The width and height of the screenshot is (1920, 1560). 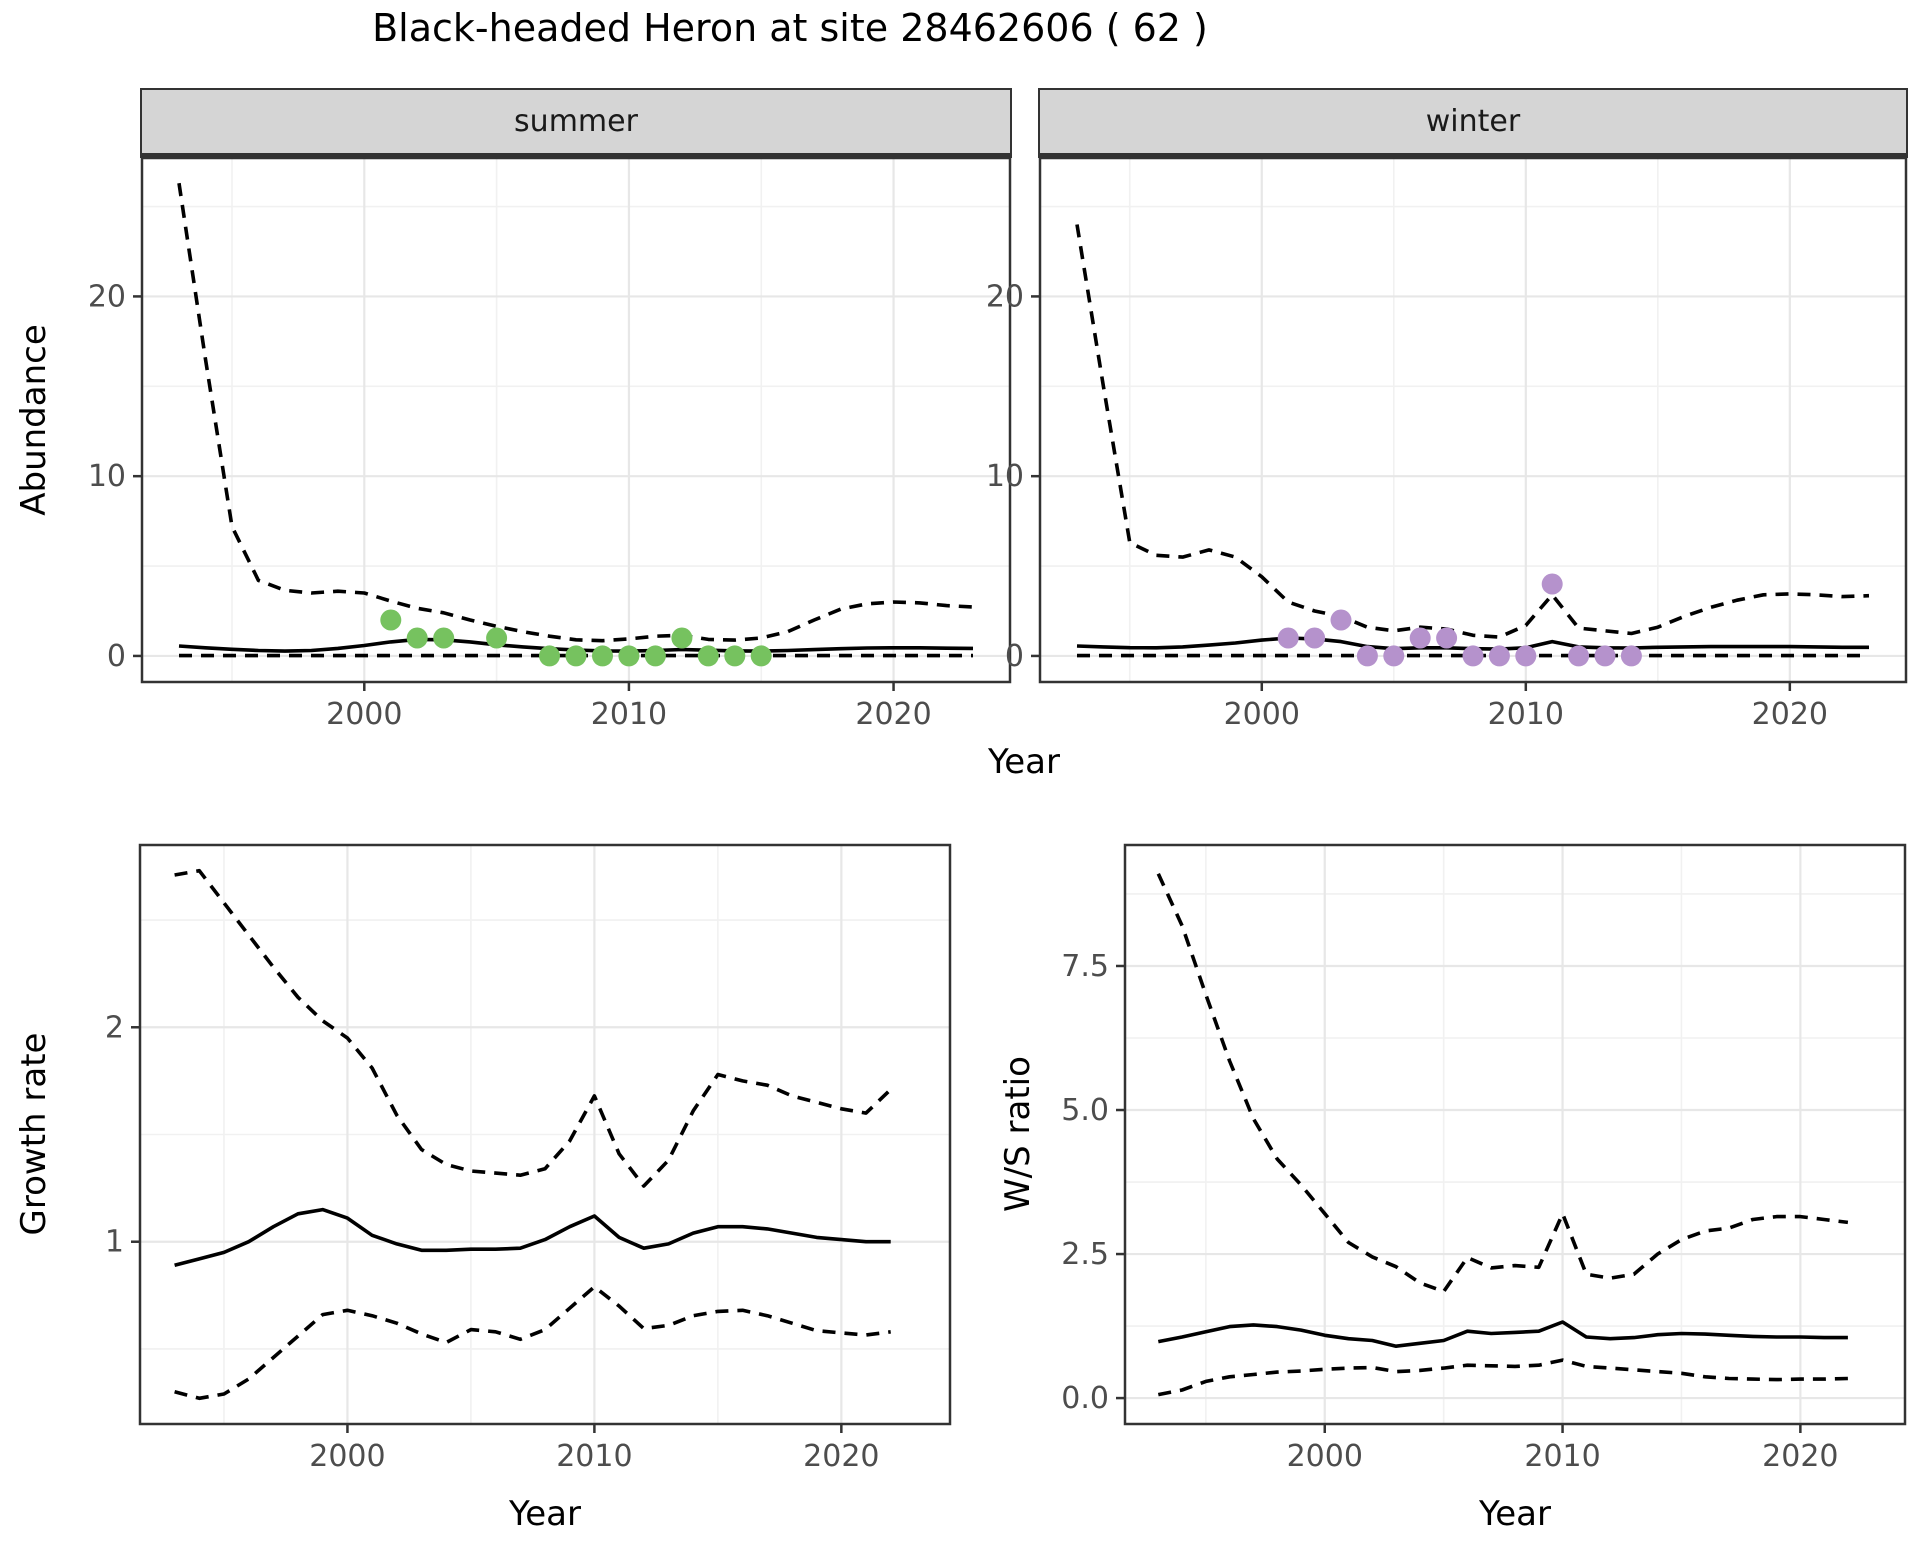 What do you see at coordinates (533, 1028) in the screenshot?
I see `growth_rate-upper_95ci-line` at bounding box center [533, 1028].